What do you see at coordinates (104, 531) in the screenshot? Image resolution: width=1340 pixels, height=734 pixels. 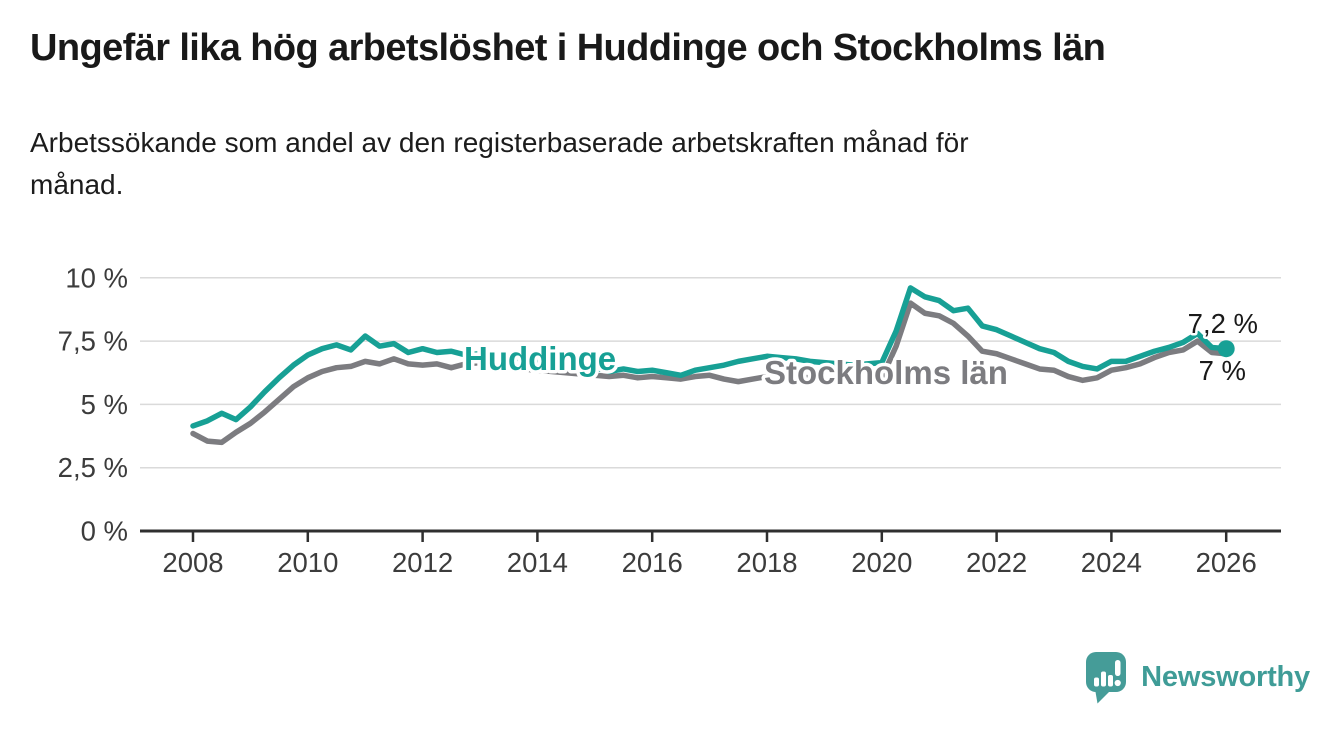 I see `y-tick-label: 0 %` at bounding box center [104, 531].